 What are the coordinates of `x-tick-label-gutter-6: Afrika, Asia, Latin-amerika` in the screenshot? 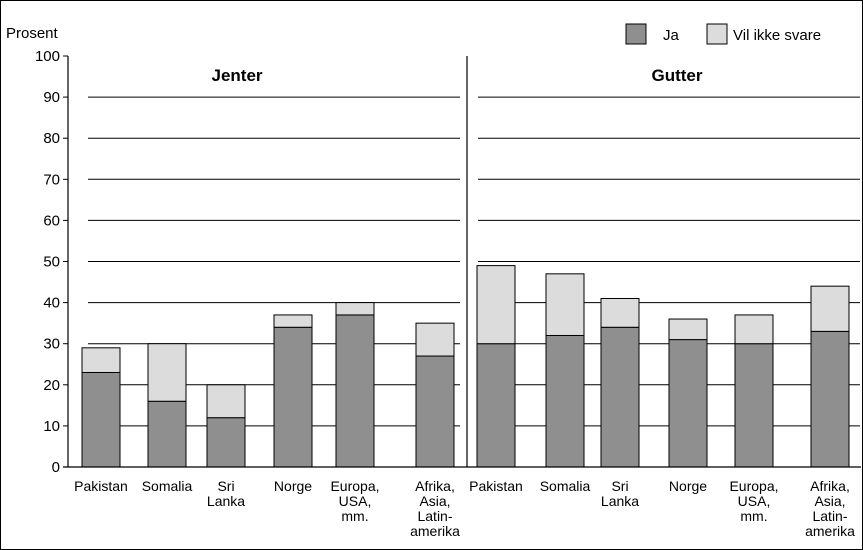 It's located at (830, 508).